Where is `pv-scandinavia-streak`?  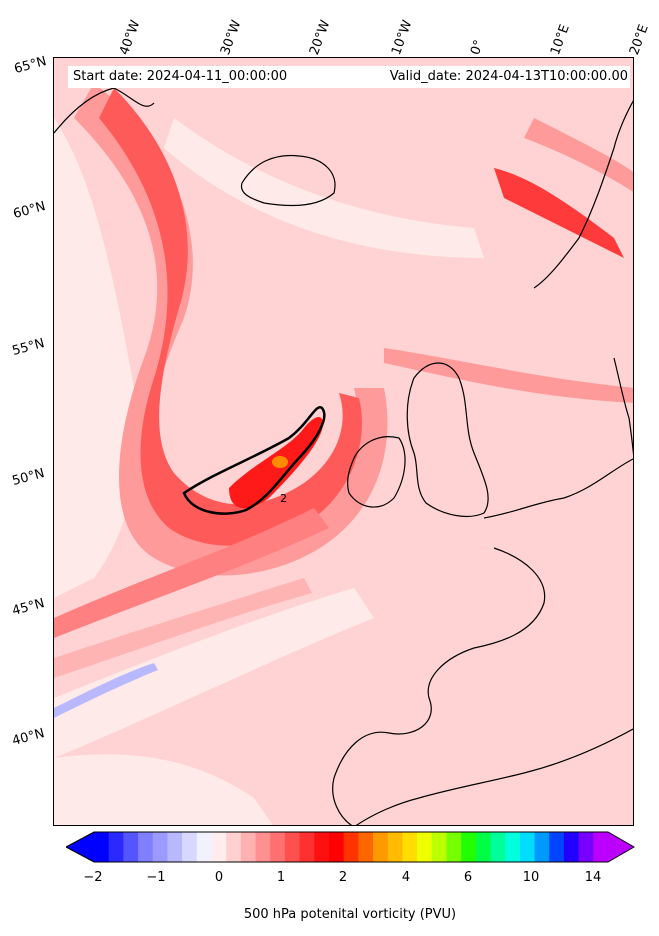
pv-scandinavia-streak is located at coordinates (559, 213).